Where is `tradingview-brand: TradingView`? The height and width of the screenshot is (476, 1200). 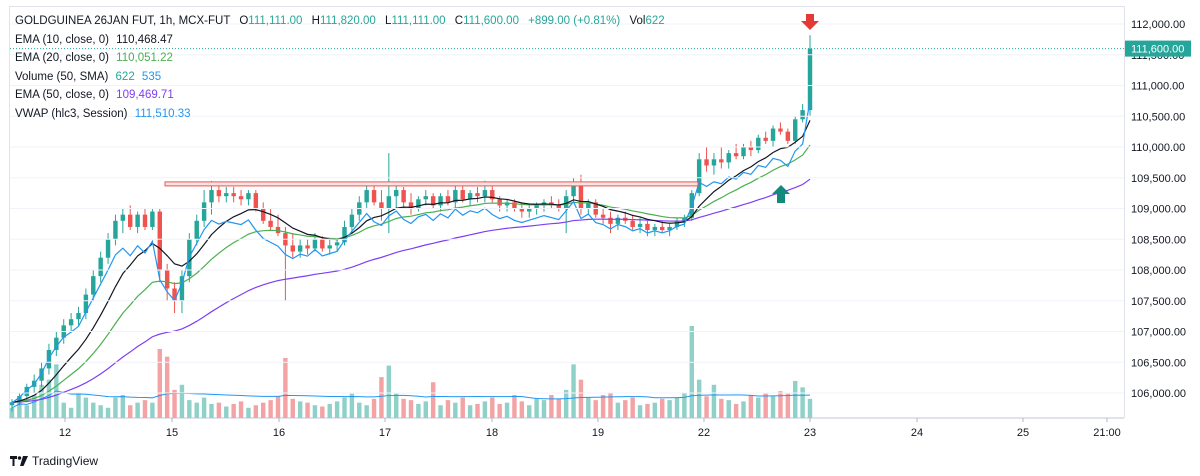 tradingview-brand: TradingView is located at coordinates (54, 461).